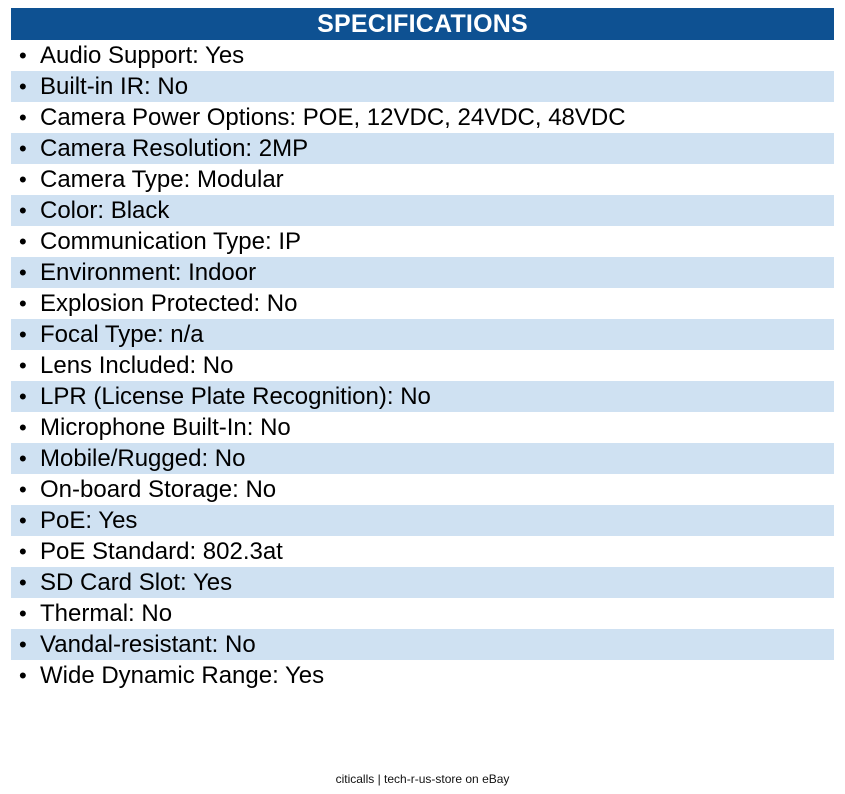 The height and width of the screenshot is (794, 845). I want to click on spec-text: Microphone Built-In: No, so click(165, 427).